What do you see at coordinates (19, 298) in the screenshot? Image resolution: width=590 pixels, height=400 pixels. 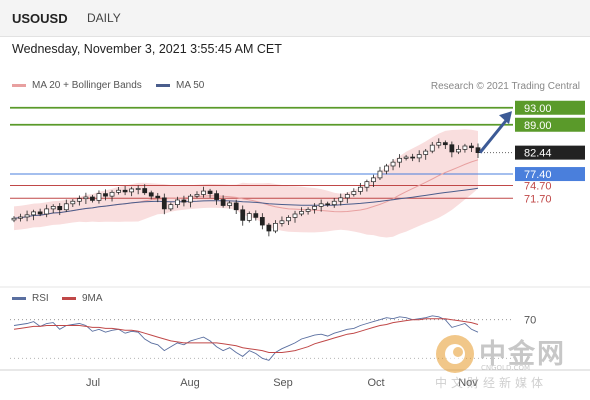 I see `legend-swatch-rsi` at bounding box center [19, 298].